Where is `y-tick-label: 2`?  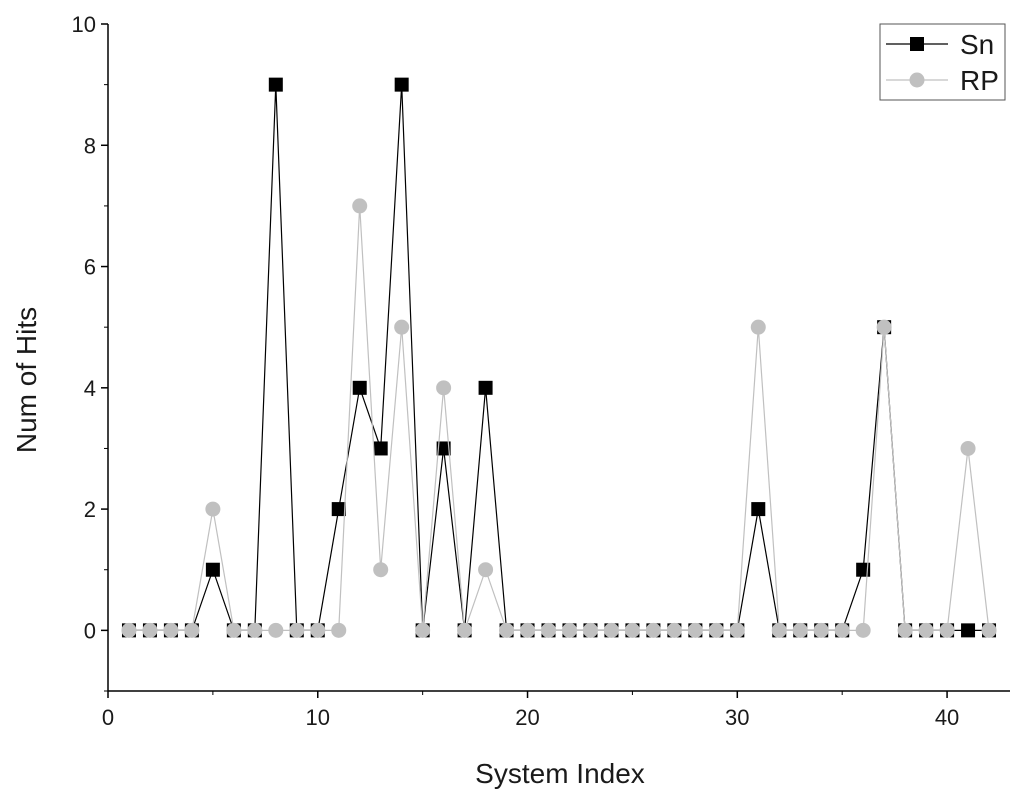
y-tick-label: 2 is located at coordinates (90, 509).